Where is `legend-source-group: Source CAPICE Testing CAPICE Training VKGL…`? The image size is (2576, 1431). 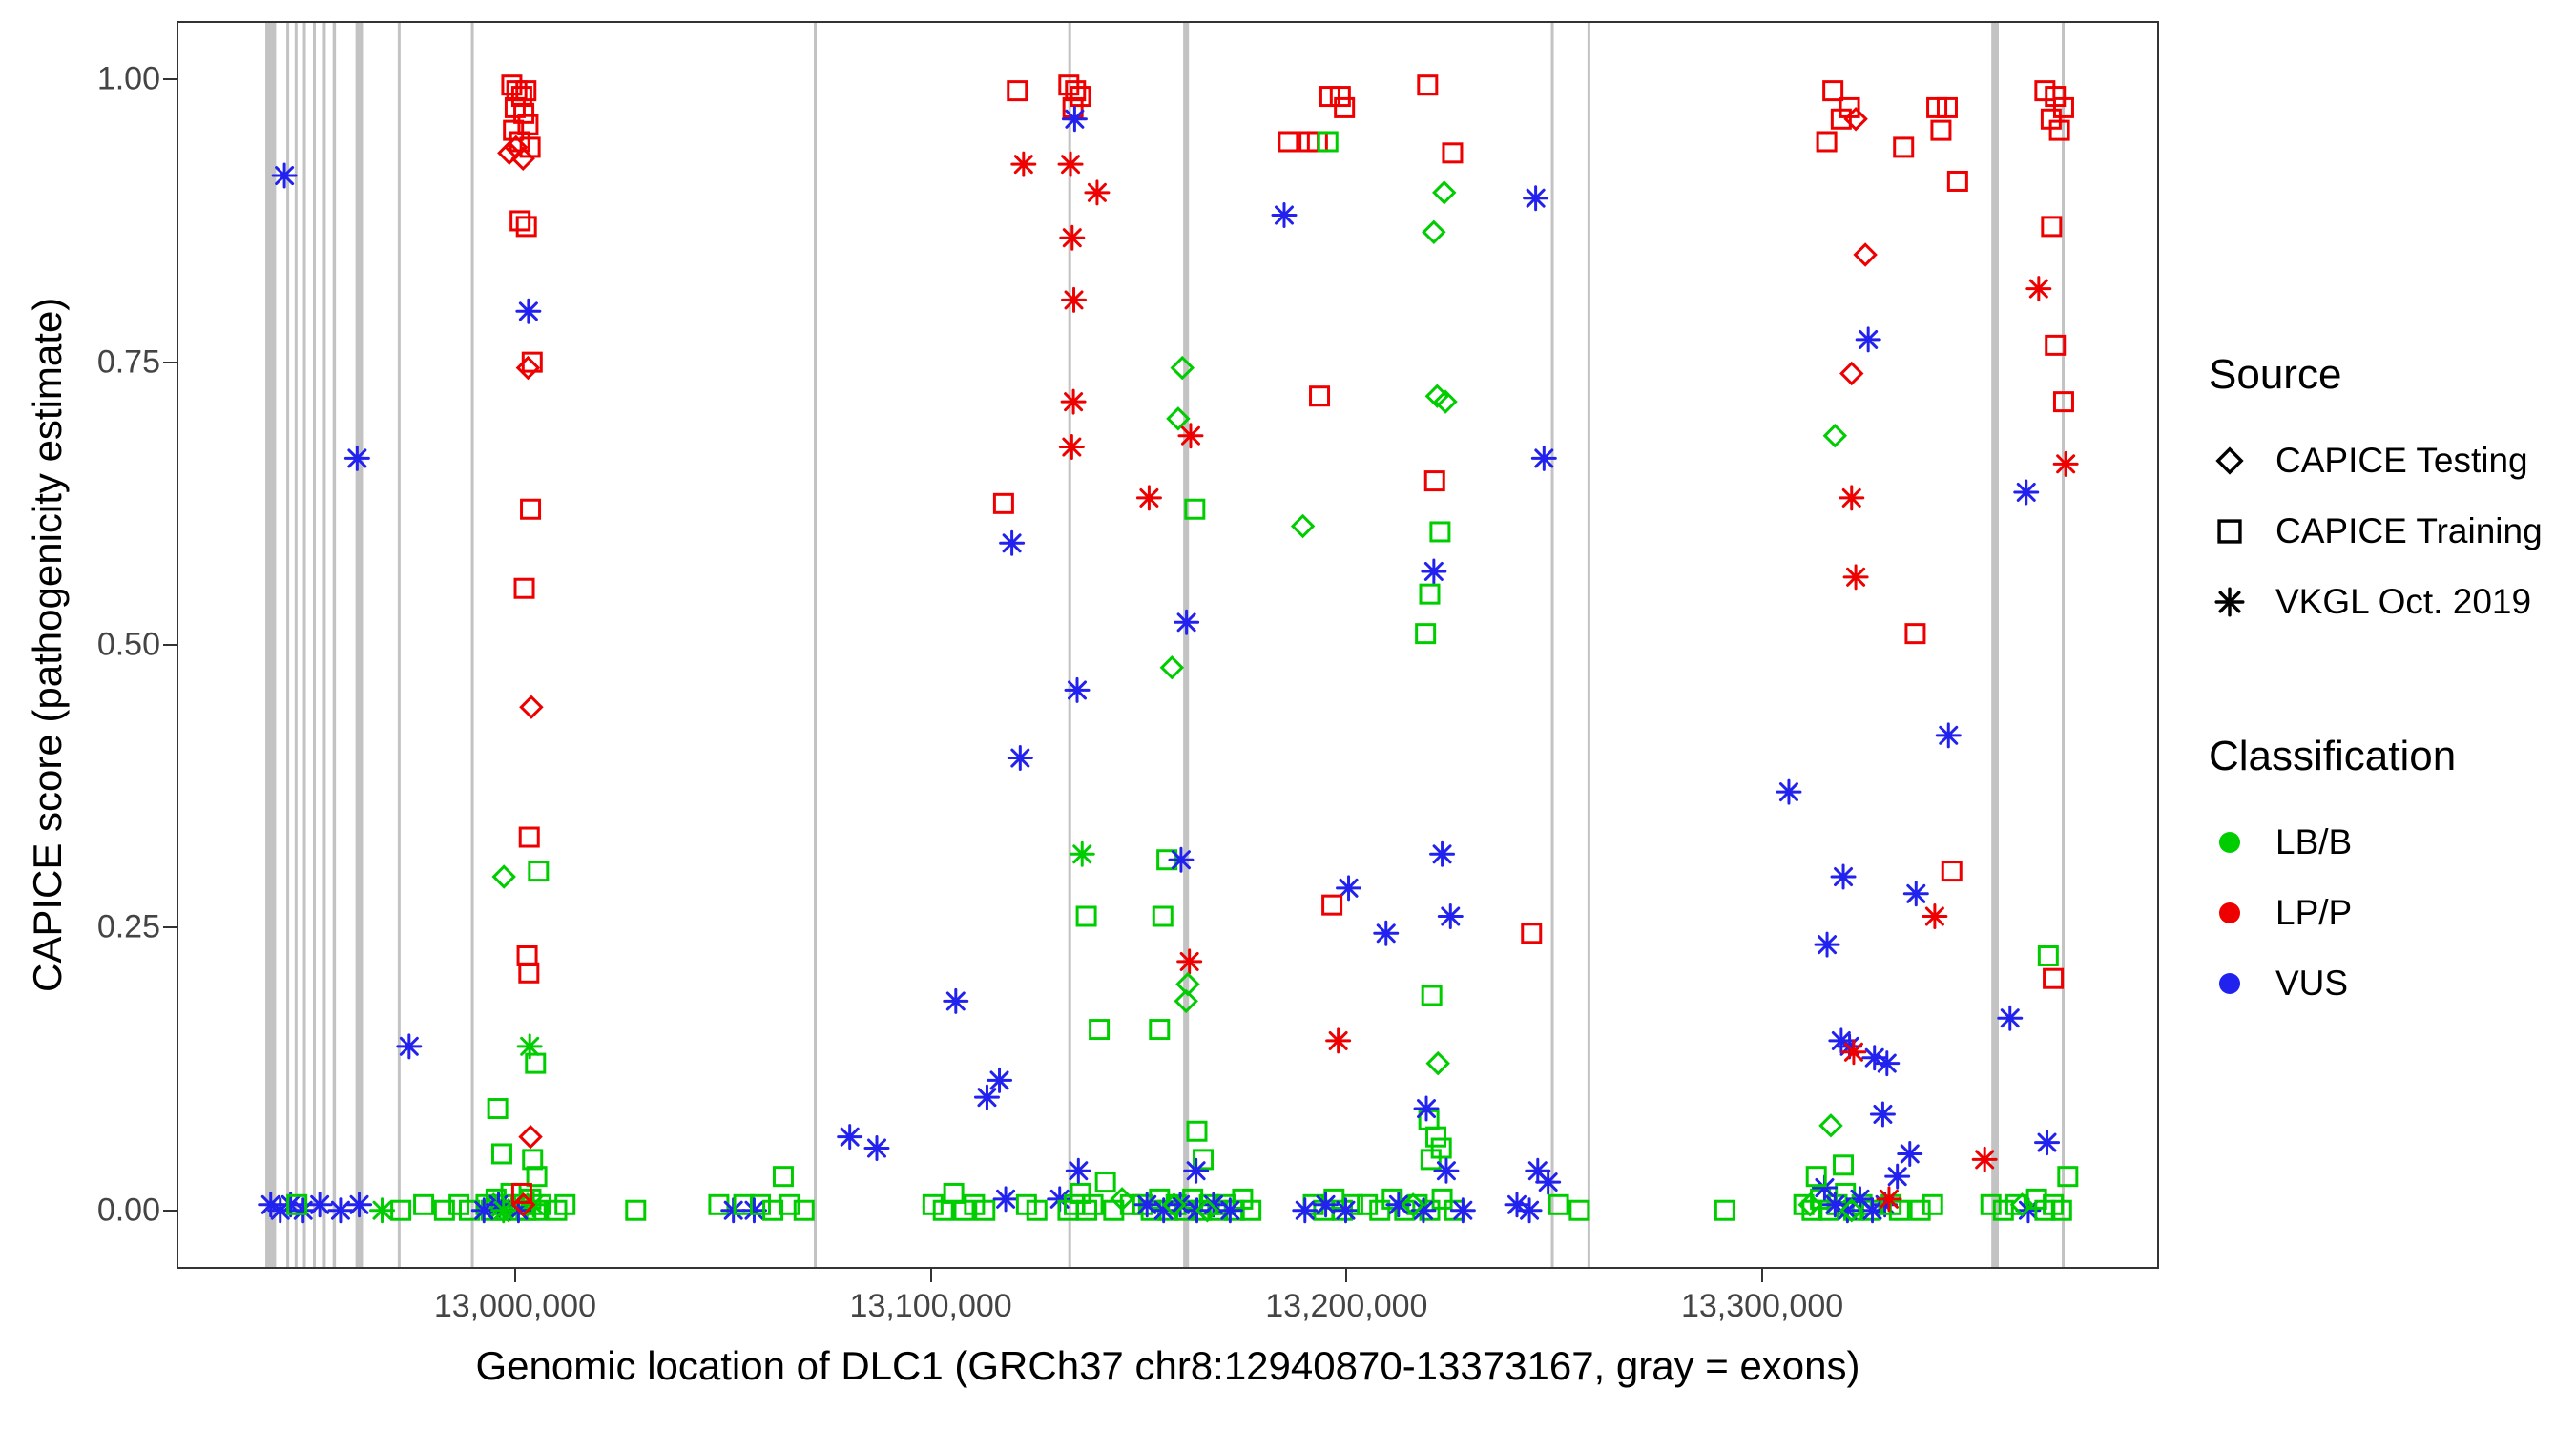 legend-source-group: Source CAPICE Testing CAPICE Training VKGL… is located at coordinates (2385, 494).